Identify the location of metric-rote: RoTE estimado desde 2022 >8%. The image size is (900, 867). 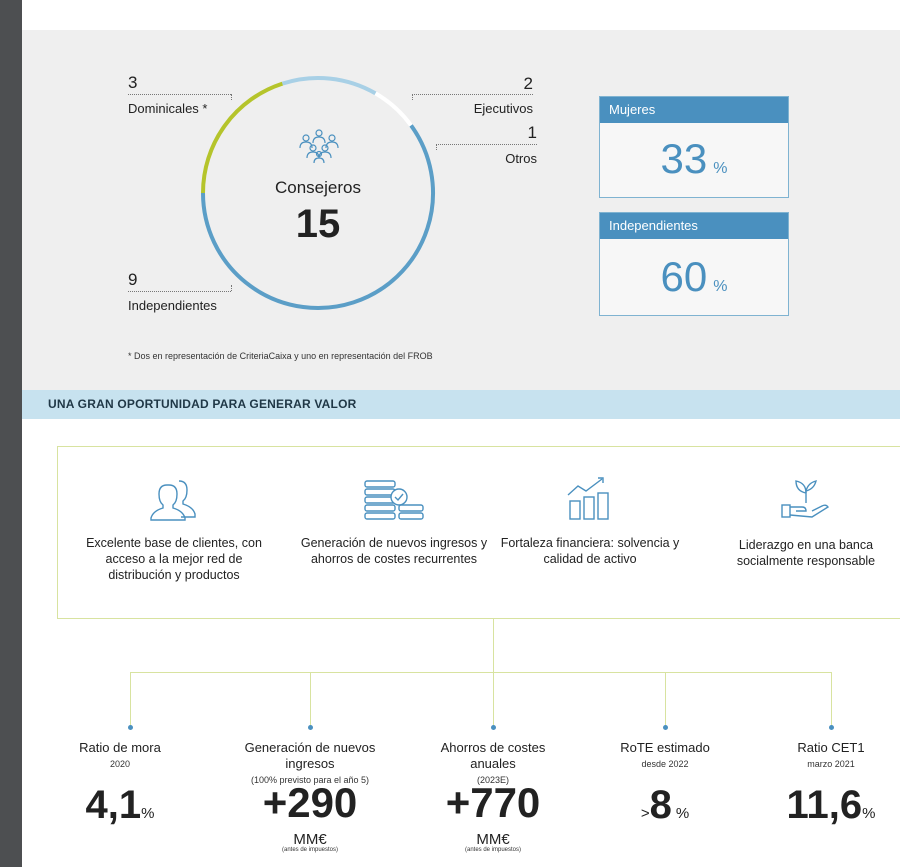
(665, 784).